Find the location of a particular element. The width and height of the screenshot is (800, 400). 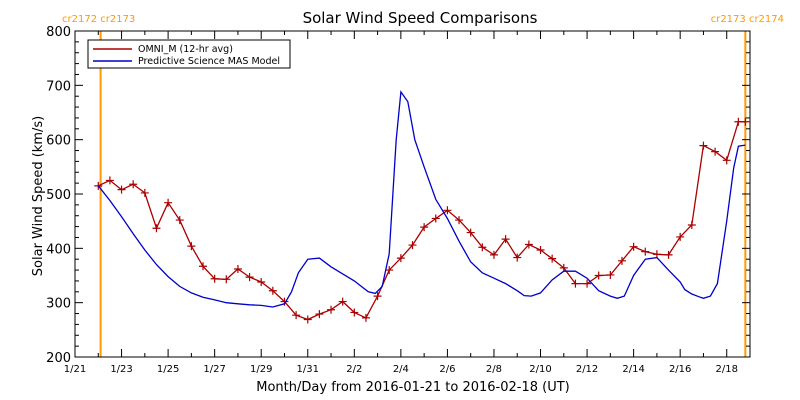

legend-box is located at coordinates (189, 54).